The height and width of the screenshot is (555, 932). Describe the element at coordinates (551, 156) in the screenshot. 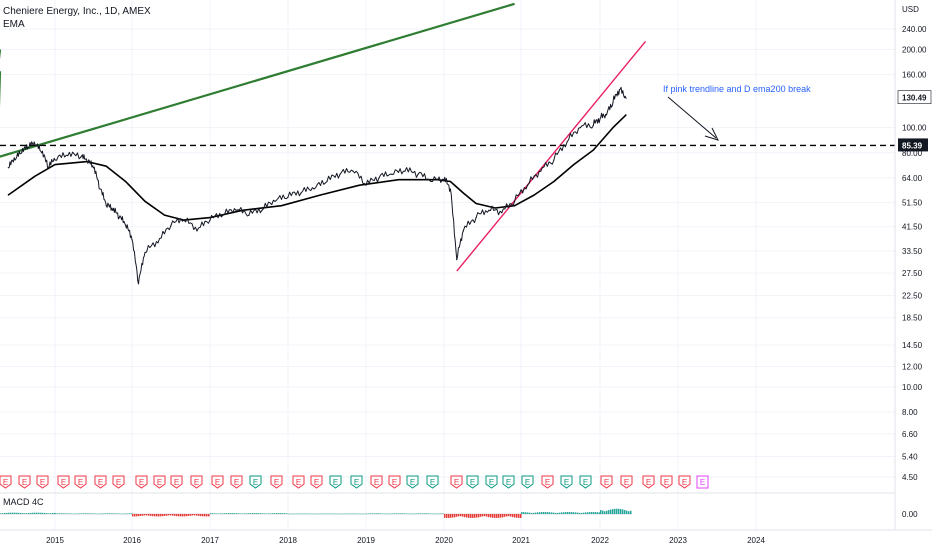

I see `pink-trendline` at that location.